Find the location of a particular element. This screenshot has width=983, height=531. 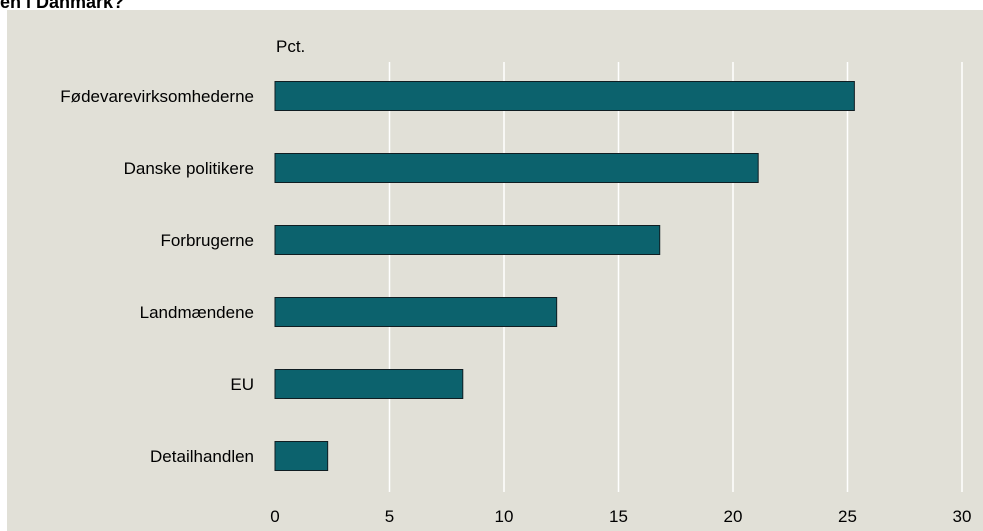

category-label: Fødevarevirksomhederne is located at coordinates (157, 96).